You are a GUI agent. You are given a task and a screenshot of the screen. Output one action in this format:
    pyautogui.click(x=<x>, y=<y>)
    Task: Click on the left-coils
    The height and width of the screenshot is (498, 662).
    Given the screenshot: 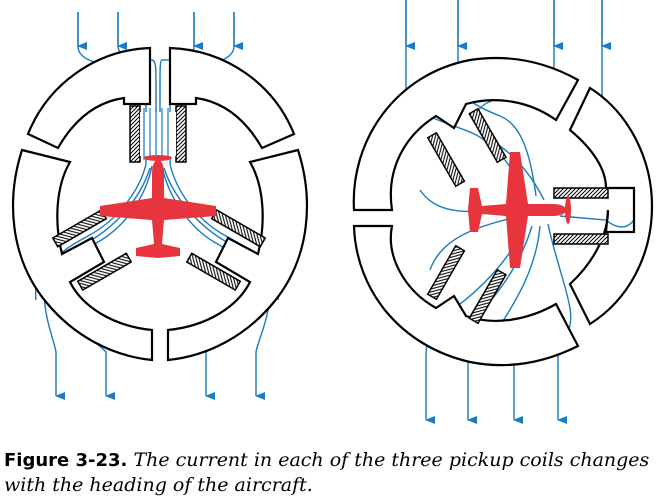 What is the action you would take?
    pyautogui.click(x=159, y=198)
    